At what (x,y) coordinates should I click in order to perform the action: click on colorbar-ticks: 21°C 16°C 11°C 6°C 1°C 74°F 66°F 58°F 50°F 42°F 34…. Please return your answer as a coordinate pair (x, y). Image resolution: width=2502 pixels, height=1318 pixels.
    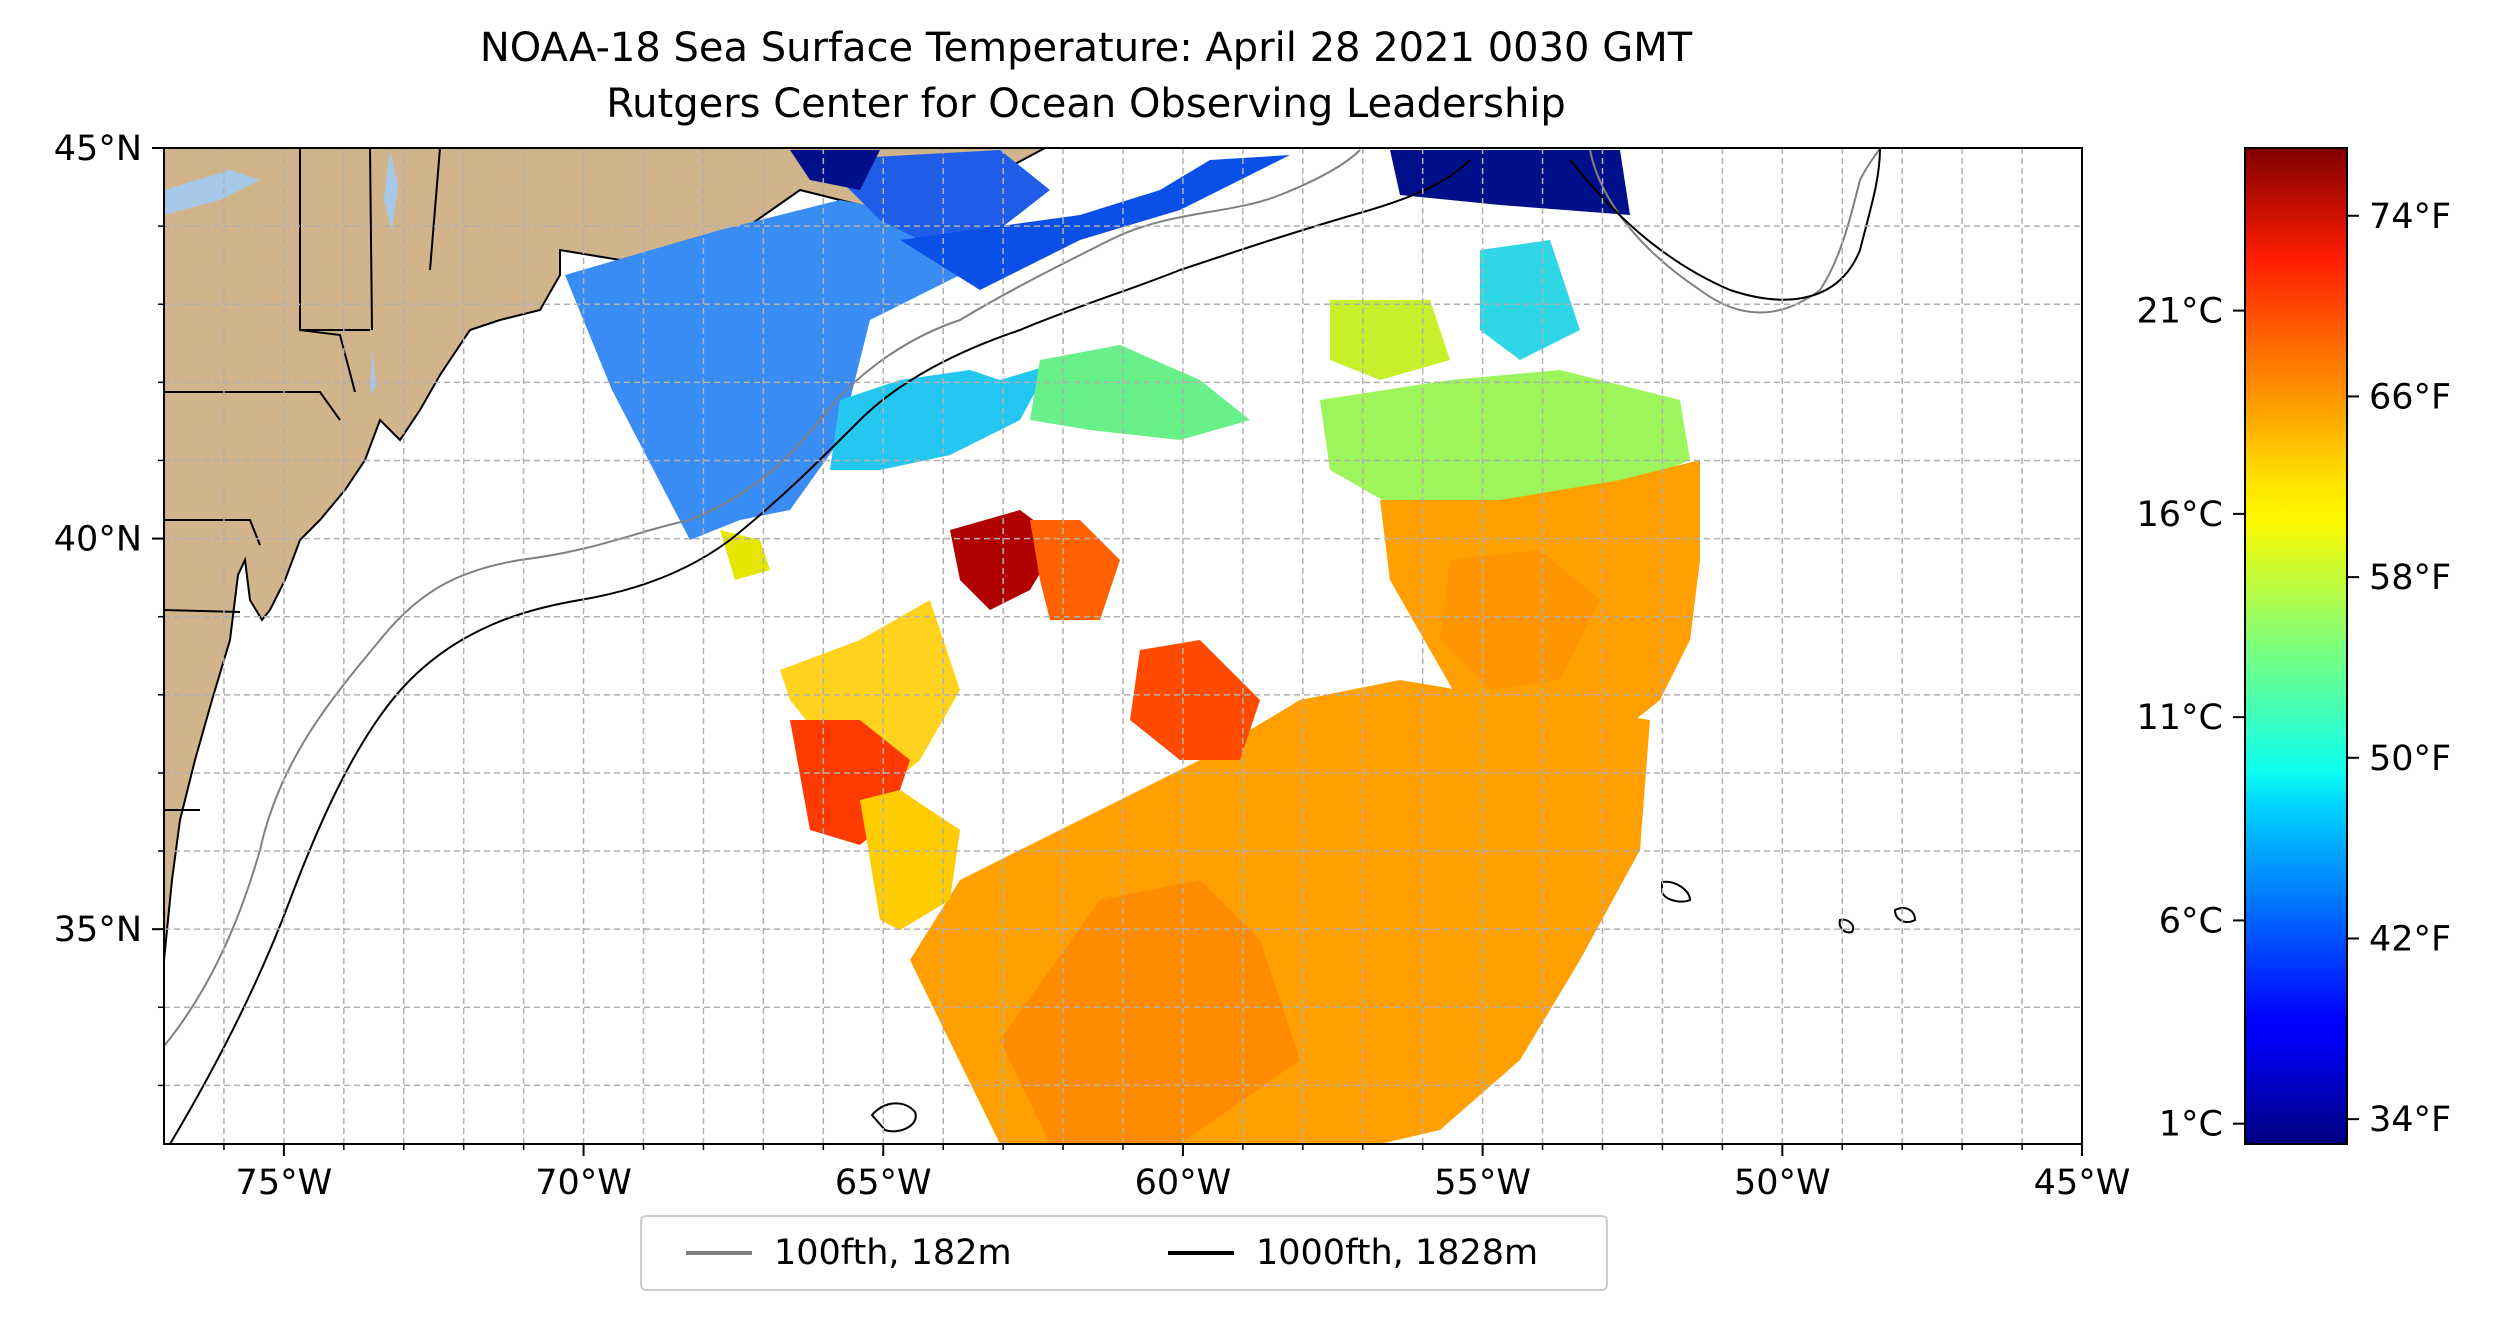
    Looking at the image, I should click on (2294, 671).